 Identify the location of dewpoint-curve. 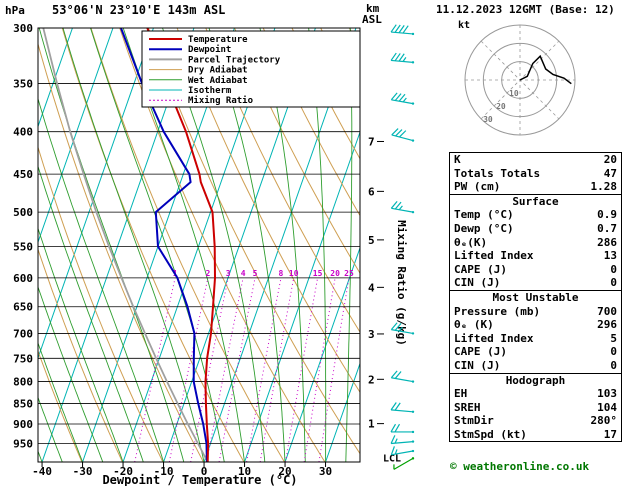
(164, 245).